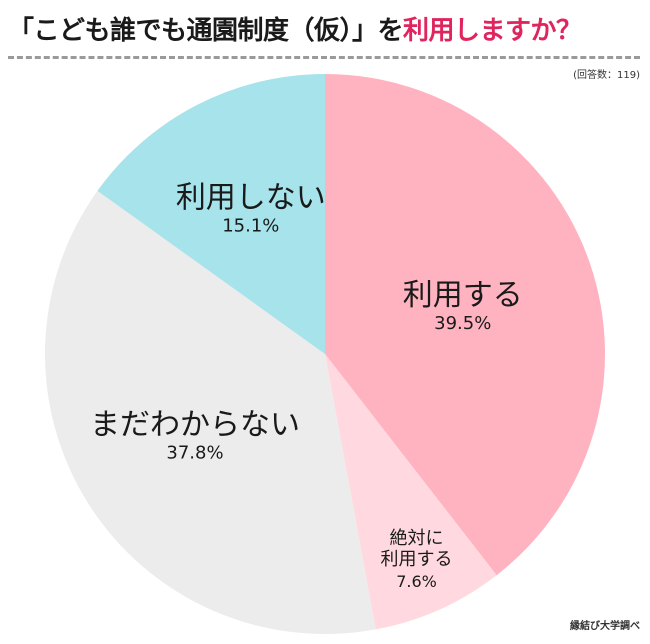 The width and height of the screenshot is (650, 644). Describe the element at coordinates (462, 323) in the screenshot. I see `slice-value-label: 39.5%` at that location.